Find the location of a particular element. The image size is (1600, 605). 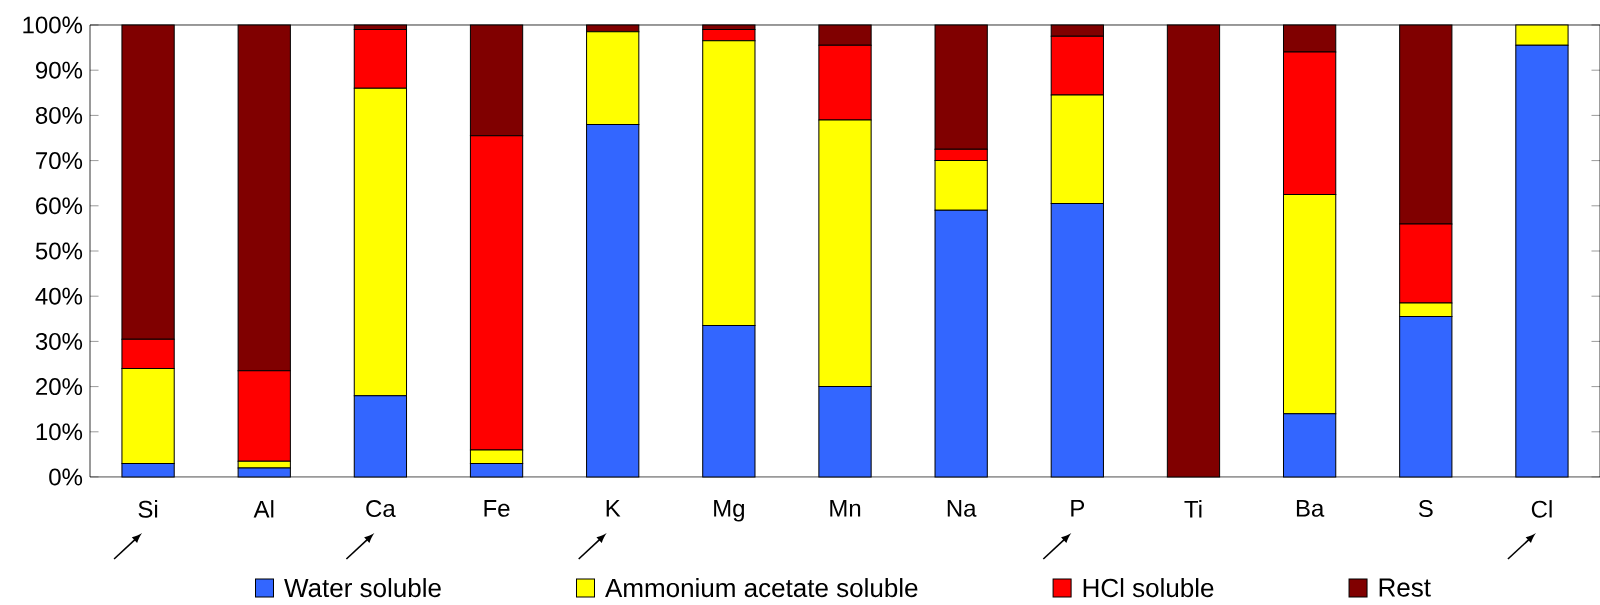

x-tick-label: Fe is located at coordinates (497, 508).